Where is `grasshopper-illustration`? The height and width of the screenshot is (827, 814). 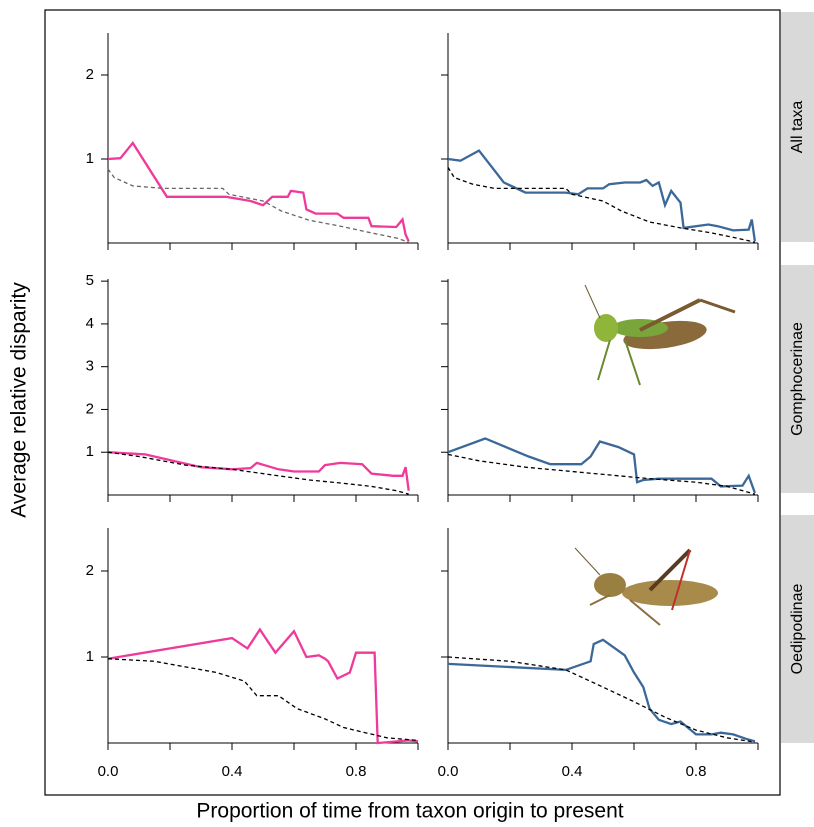 grasshopper-illustration is located at coordinates (655, 455).